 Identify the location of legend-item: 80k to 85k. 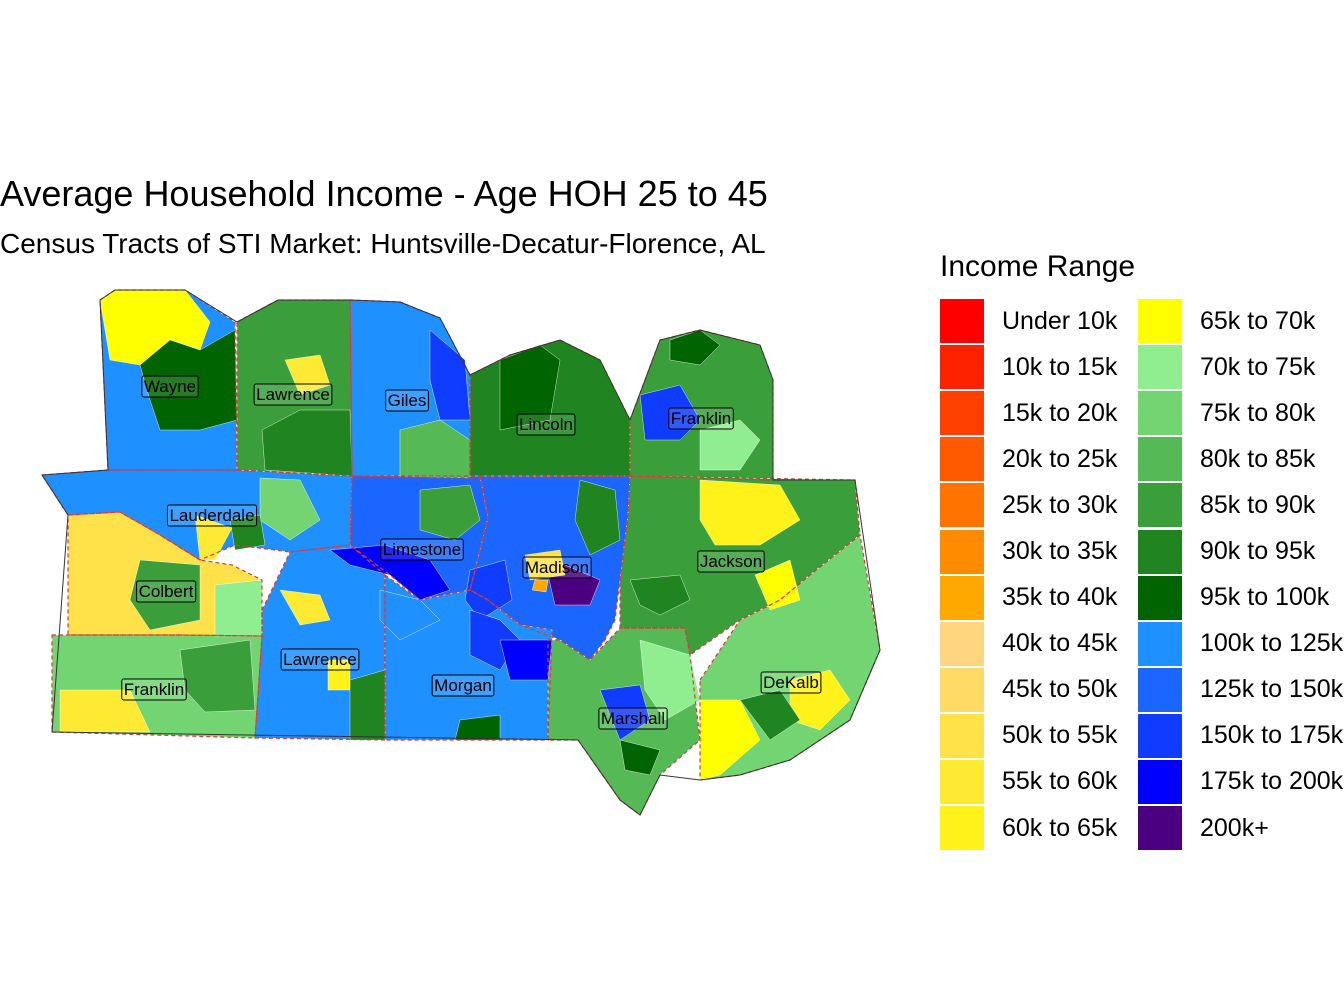
(1237, 459).